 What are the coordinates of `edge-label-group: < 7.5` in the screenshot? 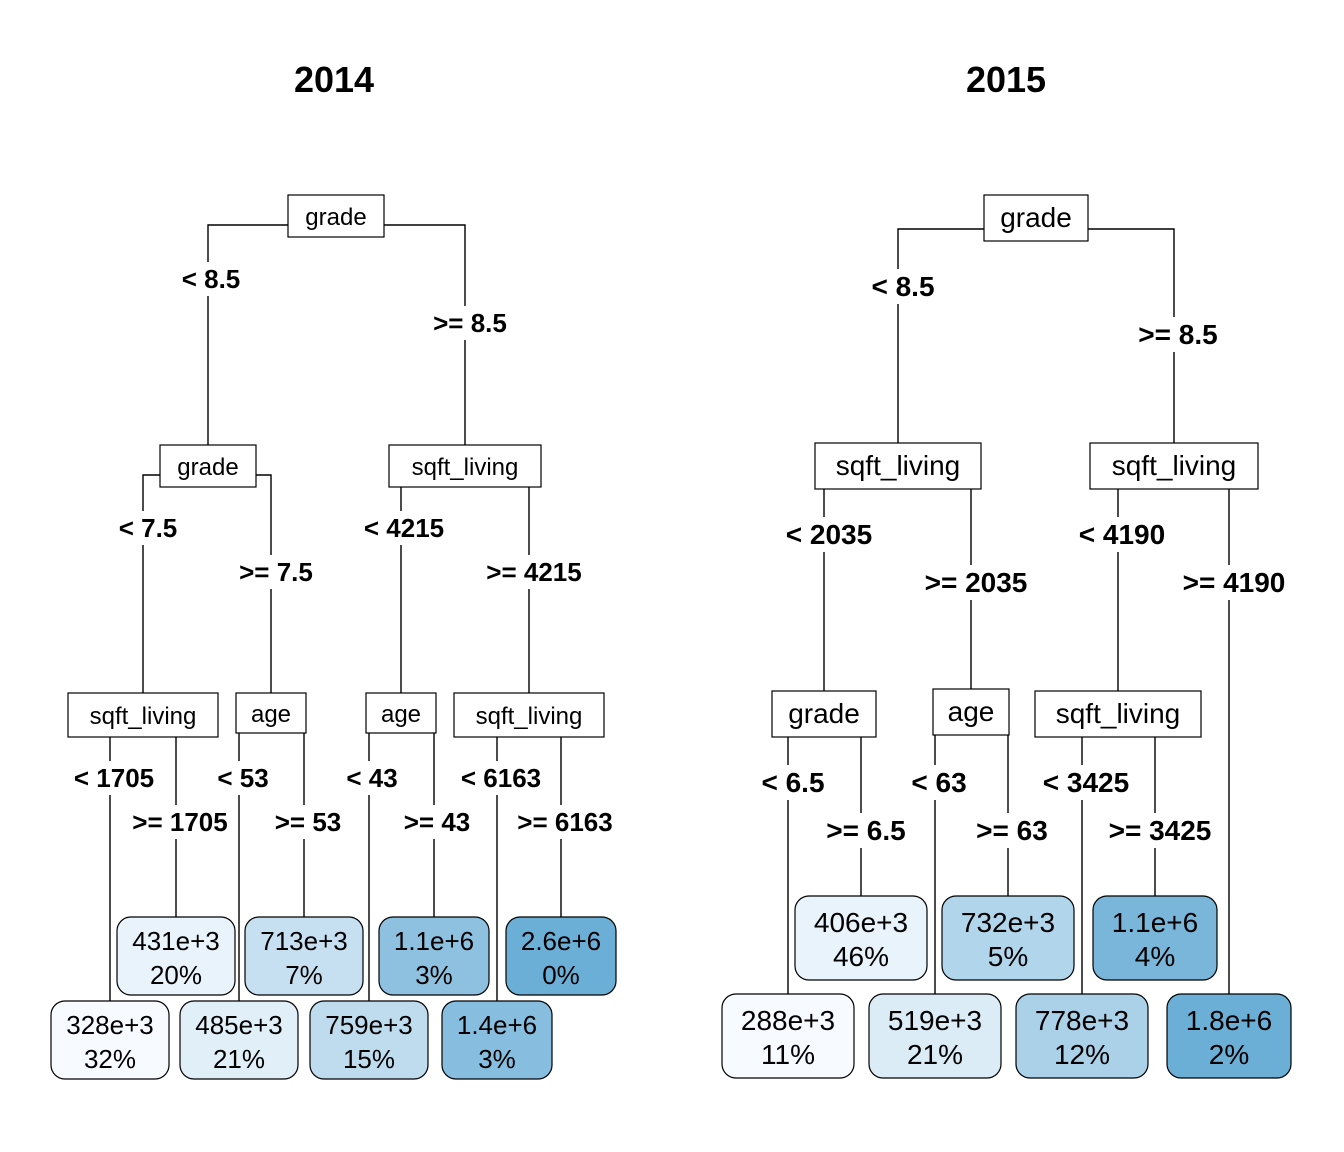 It's located at (148, 528).